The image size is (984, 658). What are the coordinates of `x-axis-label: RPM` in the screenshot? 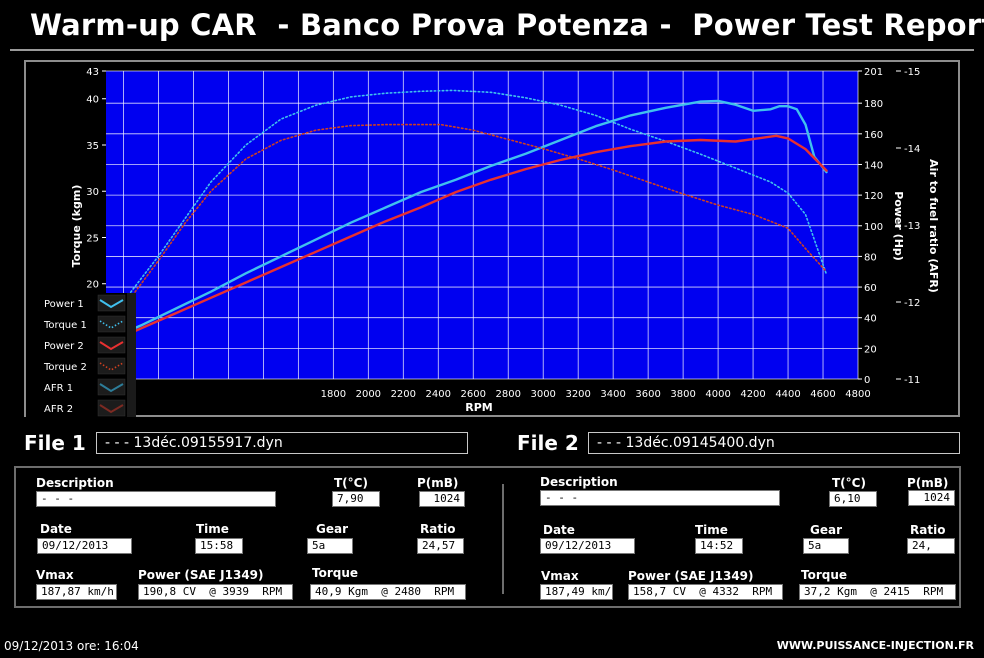 It's located at (478, 407).